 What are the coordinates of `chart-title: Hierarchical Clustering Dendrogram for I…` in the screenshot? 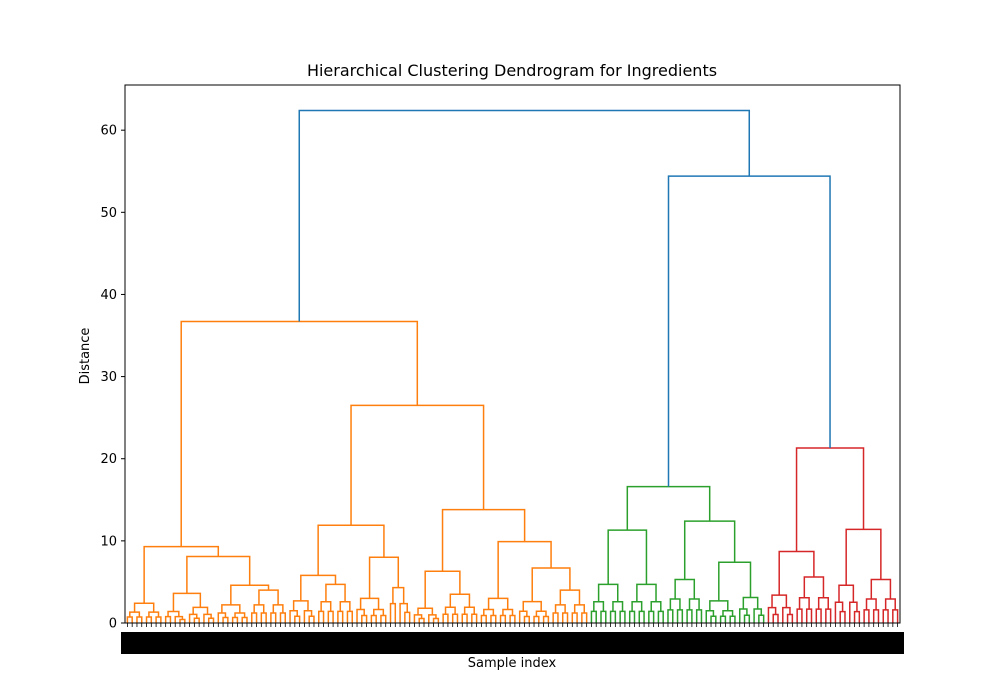 It's located at (512, 70).